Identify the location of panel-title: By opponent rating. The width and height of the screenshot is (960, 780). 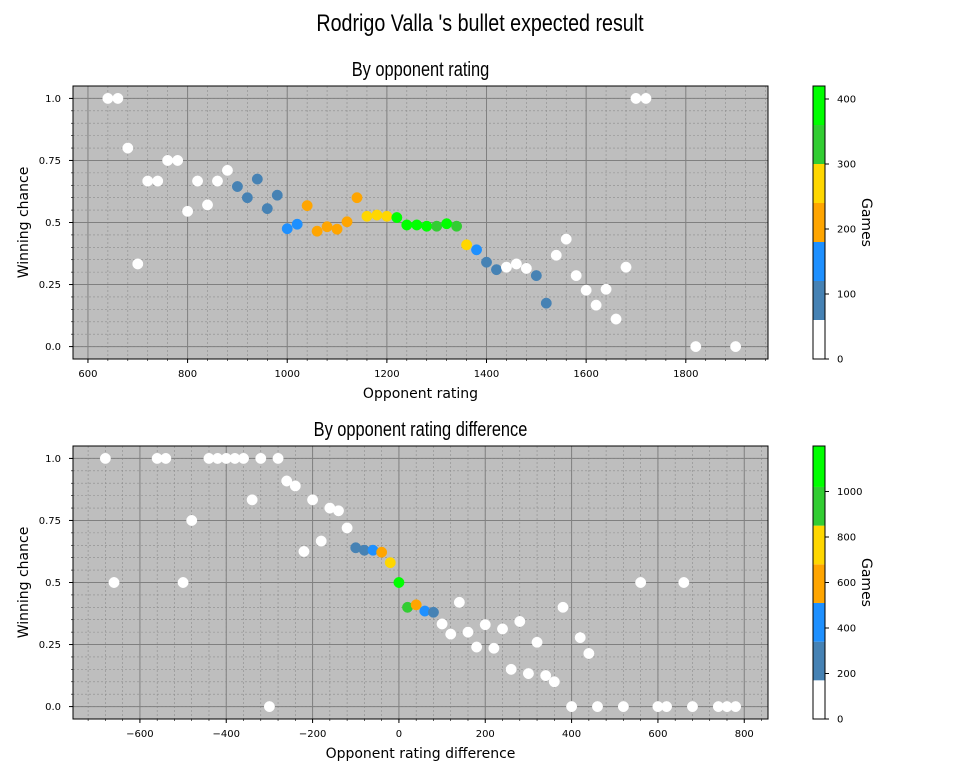
(421, 68).